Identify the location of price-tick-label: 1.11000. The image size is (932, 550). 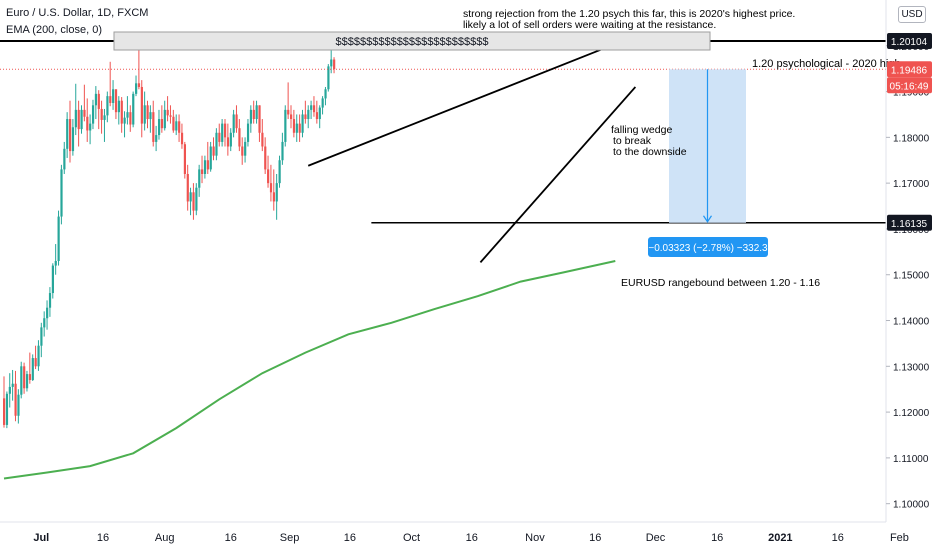
(911, 459).